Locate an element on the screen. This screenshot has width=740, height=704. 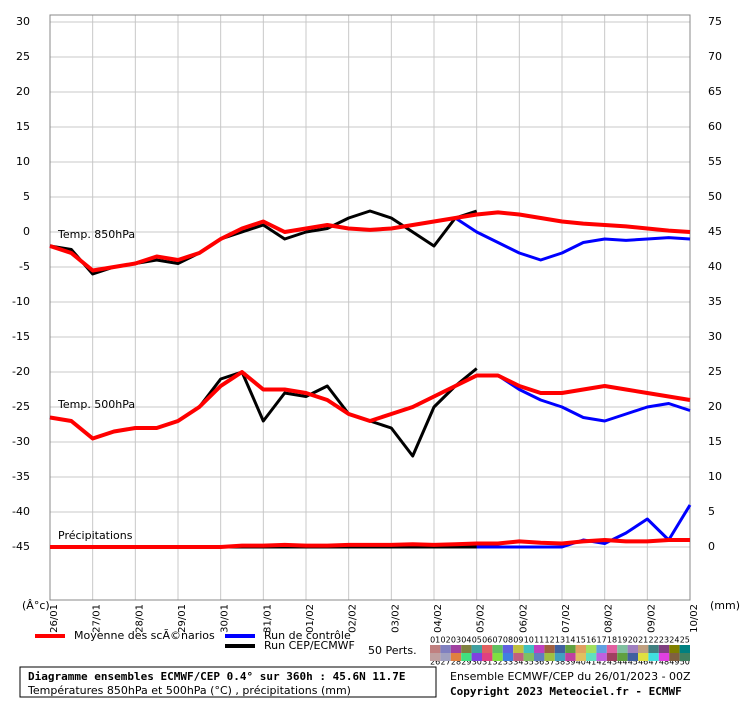
y-tick-label: -45 is located at coordinates (21, 546).